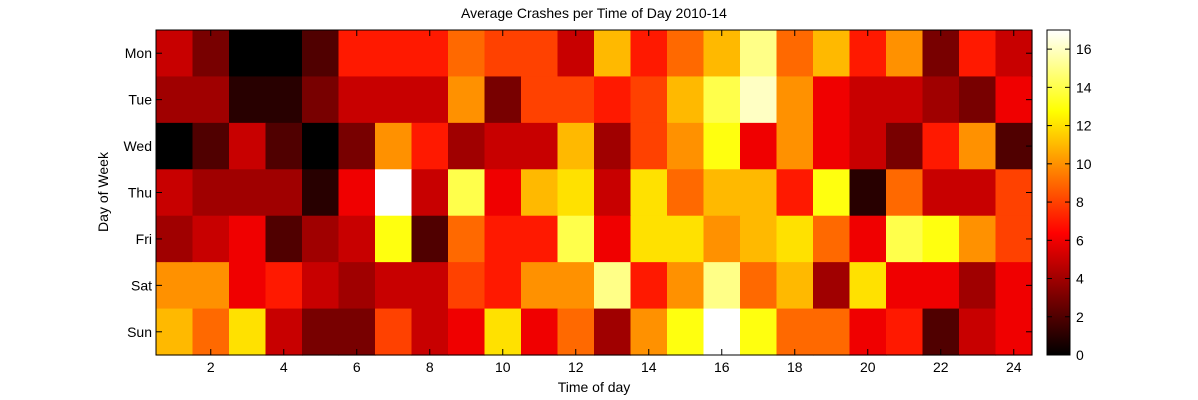 This screenshot has width=1198, height=400. I want to click on y-tick-label: Sat, so click(141, 285).